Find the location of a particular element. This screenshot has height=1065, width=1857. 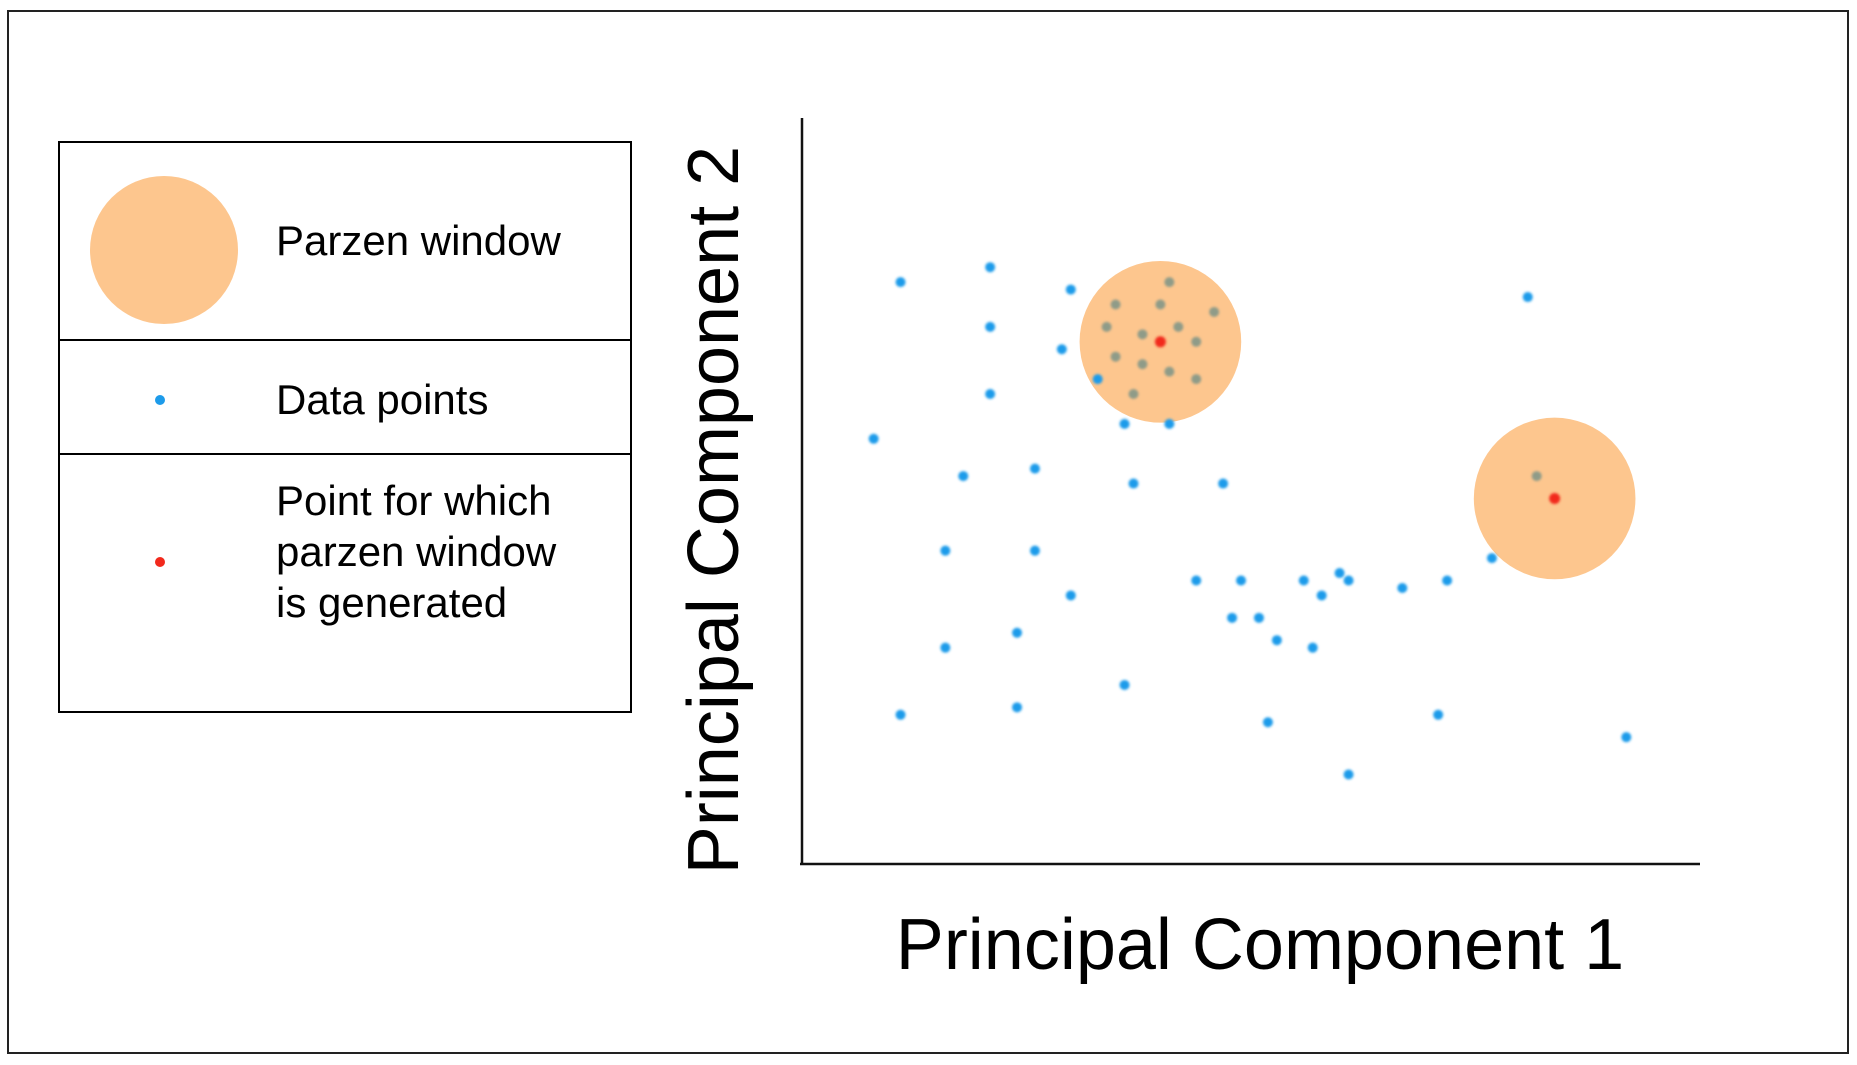

legend-item-data-points: Data points is located at coordinates (345, 398).